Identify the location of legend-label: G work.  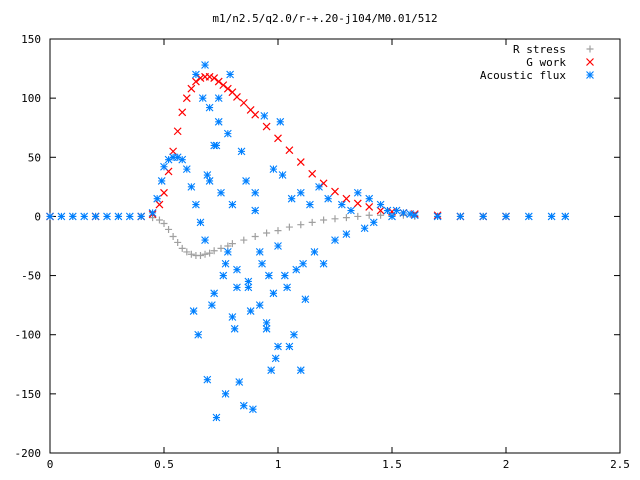
(546, 62).